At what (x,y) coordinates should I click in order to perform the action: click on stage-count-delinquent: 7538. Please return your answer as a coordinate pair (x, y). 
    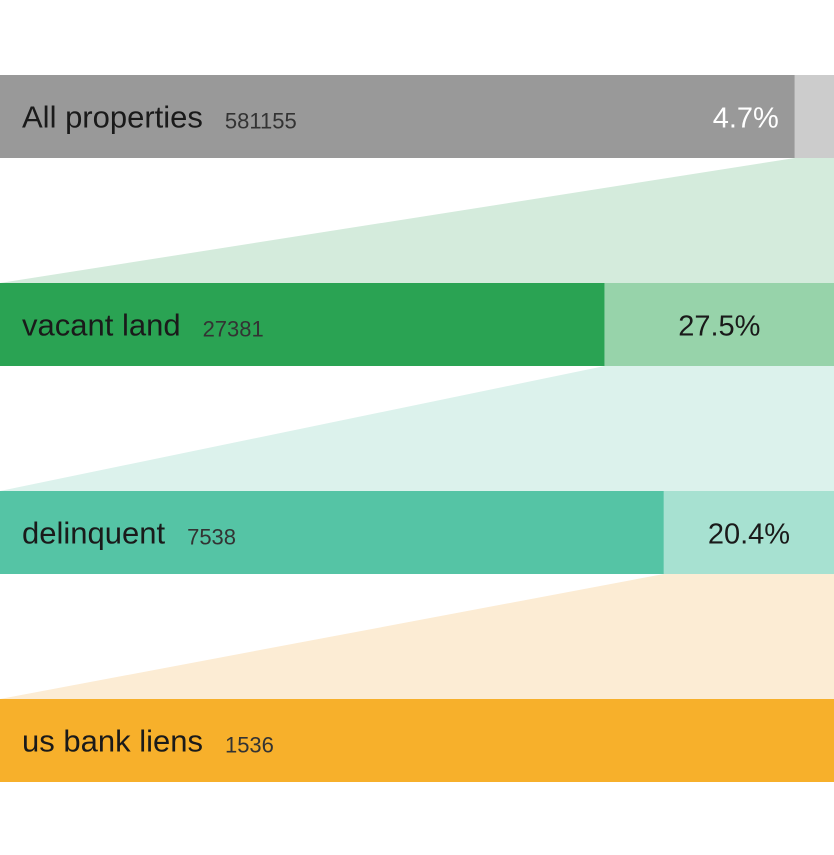
    Looking at the image, I should click on (211, 537).